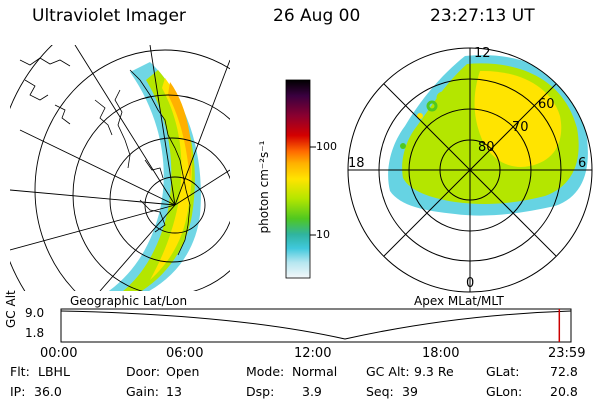 The image size is (600, 400). What do you see at coordinates (18, 391) in the screenshot?
I see `status-ip-label: IP:` at bounding box center [18, 391].